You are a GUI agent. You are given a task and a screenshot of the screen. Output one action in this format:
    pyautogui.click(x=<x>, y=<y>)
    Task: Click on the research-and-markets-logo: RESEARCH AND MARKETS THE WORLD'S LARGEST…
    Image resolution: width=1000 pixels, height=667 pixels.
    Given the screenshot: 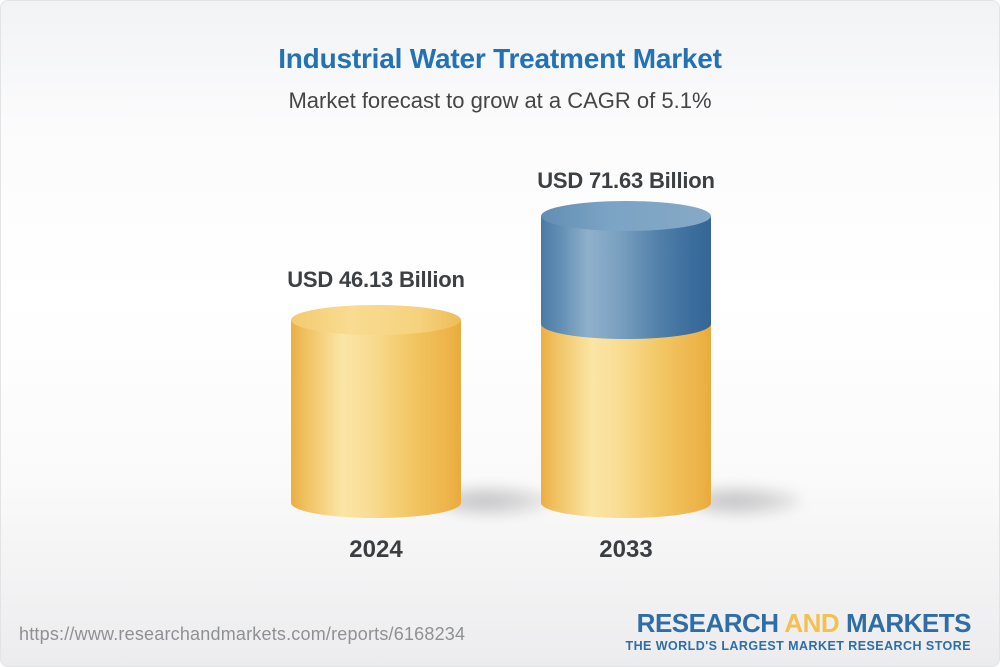 What is the action you would take?
    pyautogui.click(x=798, y=631)
    